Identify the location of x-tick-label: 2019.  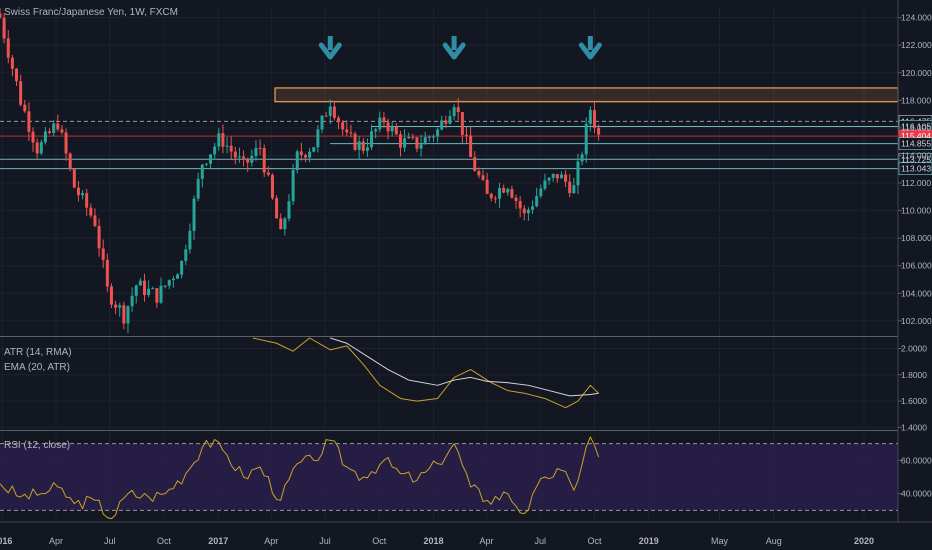
(649, 541).